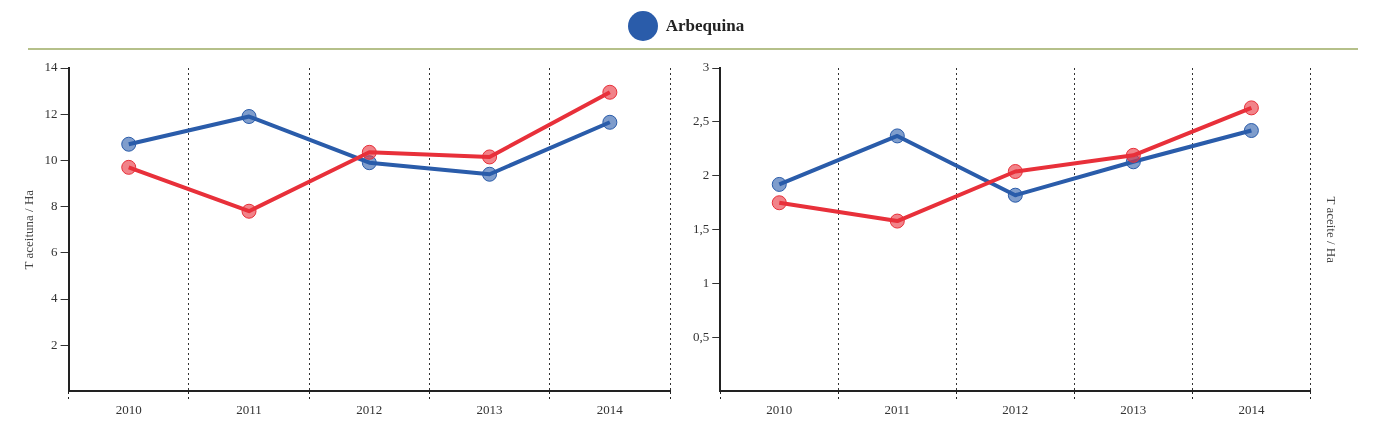 The width and height of the screenshot is (1376, 428). Describe the element at coordinates (29, 229) in the screenshot. I see `y-axis-title: T aceituna / Ha` at that location.